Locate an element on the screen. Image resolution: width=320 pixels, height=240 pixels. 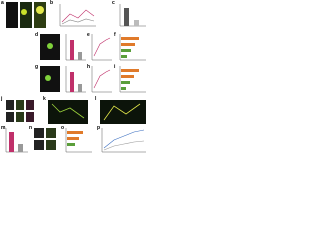
panel-label: e is located at coordinates (88, 35).